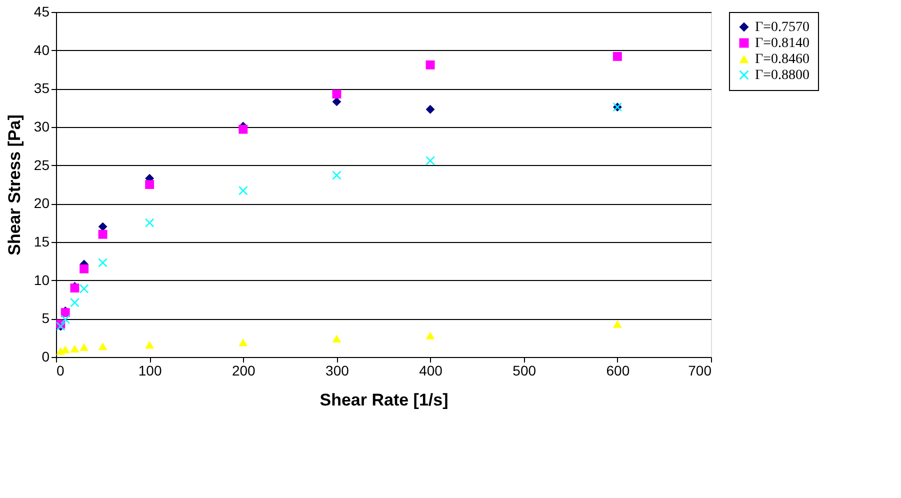 This screenshot has height=498, width=901. Describe the element at coordinates (431, 370) in the screenshot. I see `x-tick-label: 400` at that location.